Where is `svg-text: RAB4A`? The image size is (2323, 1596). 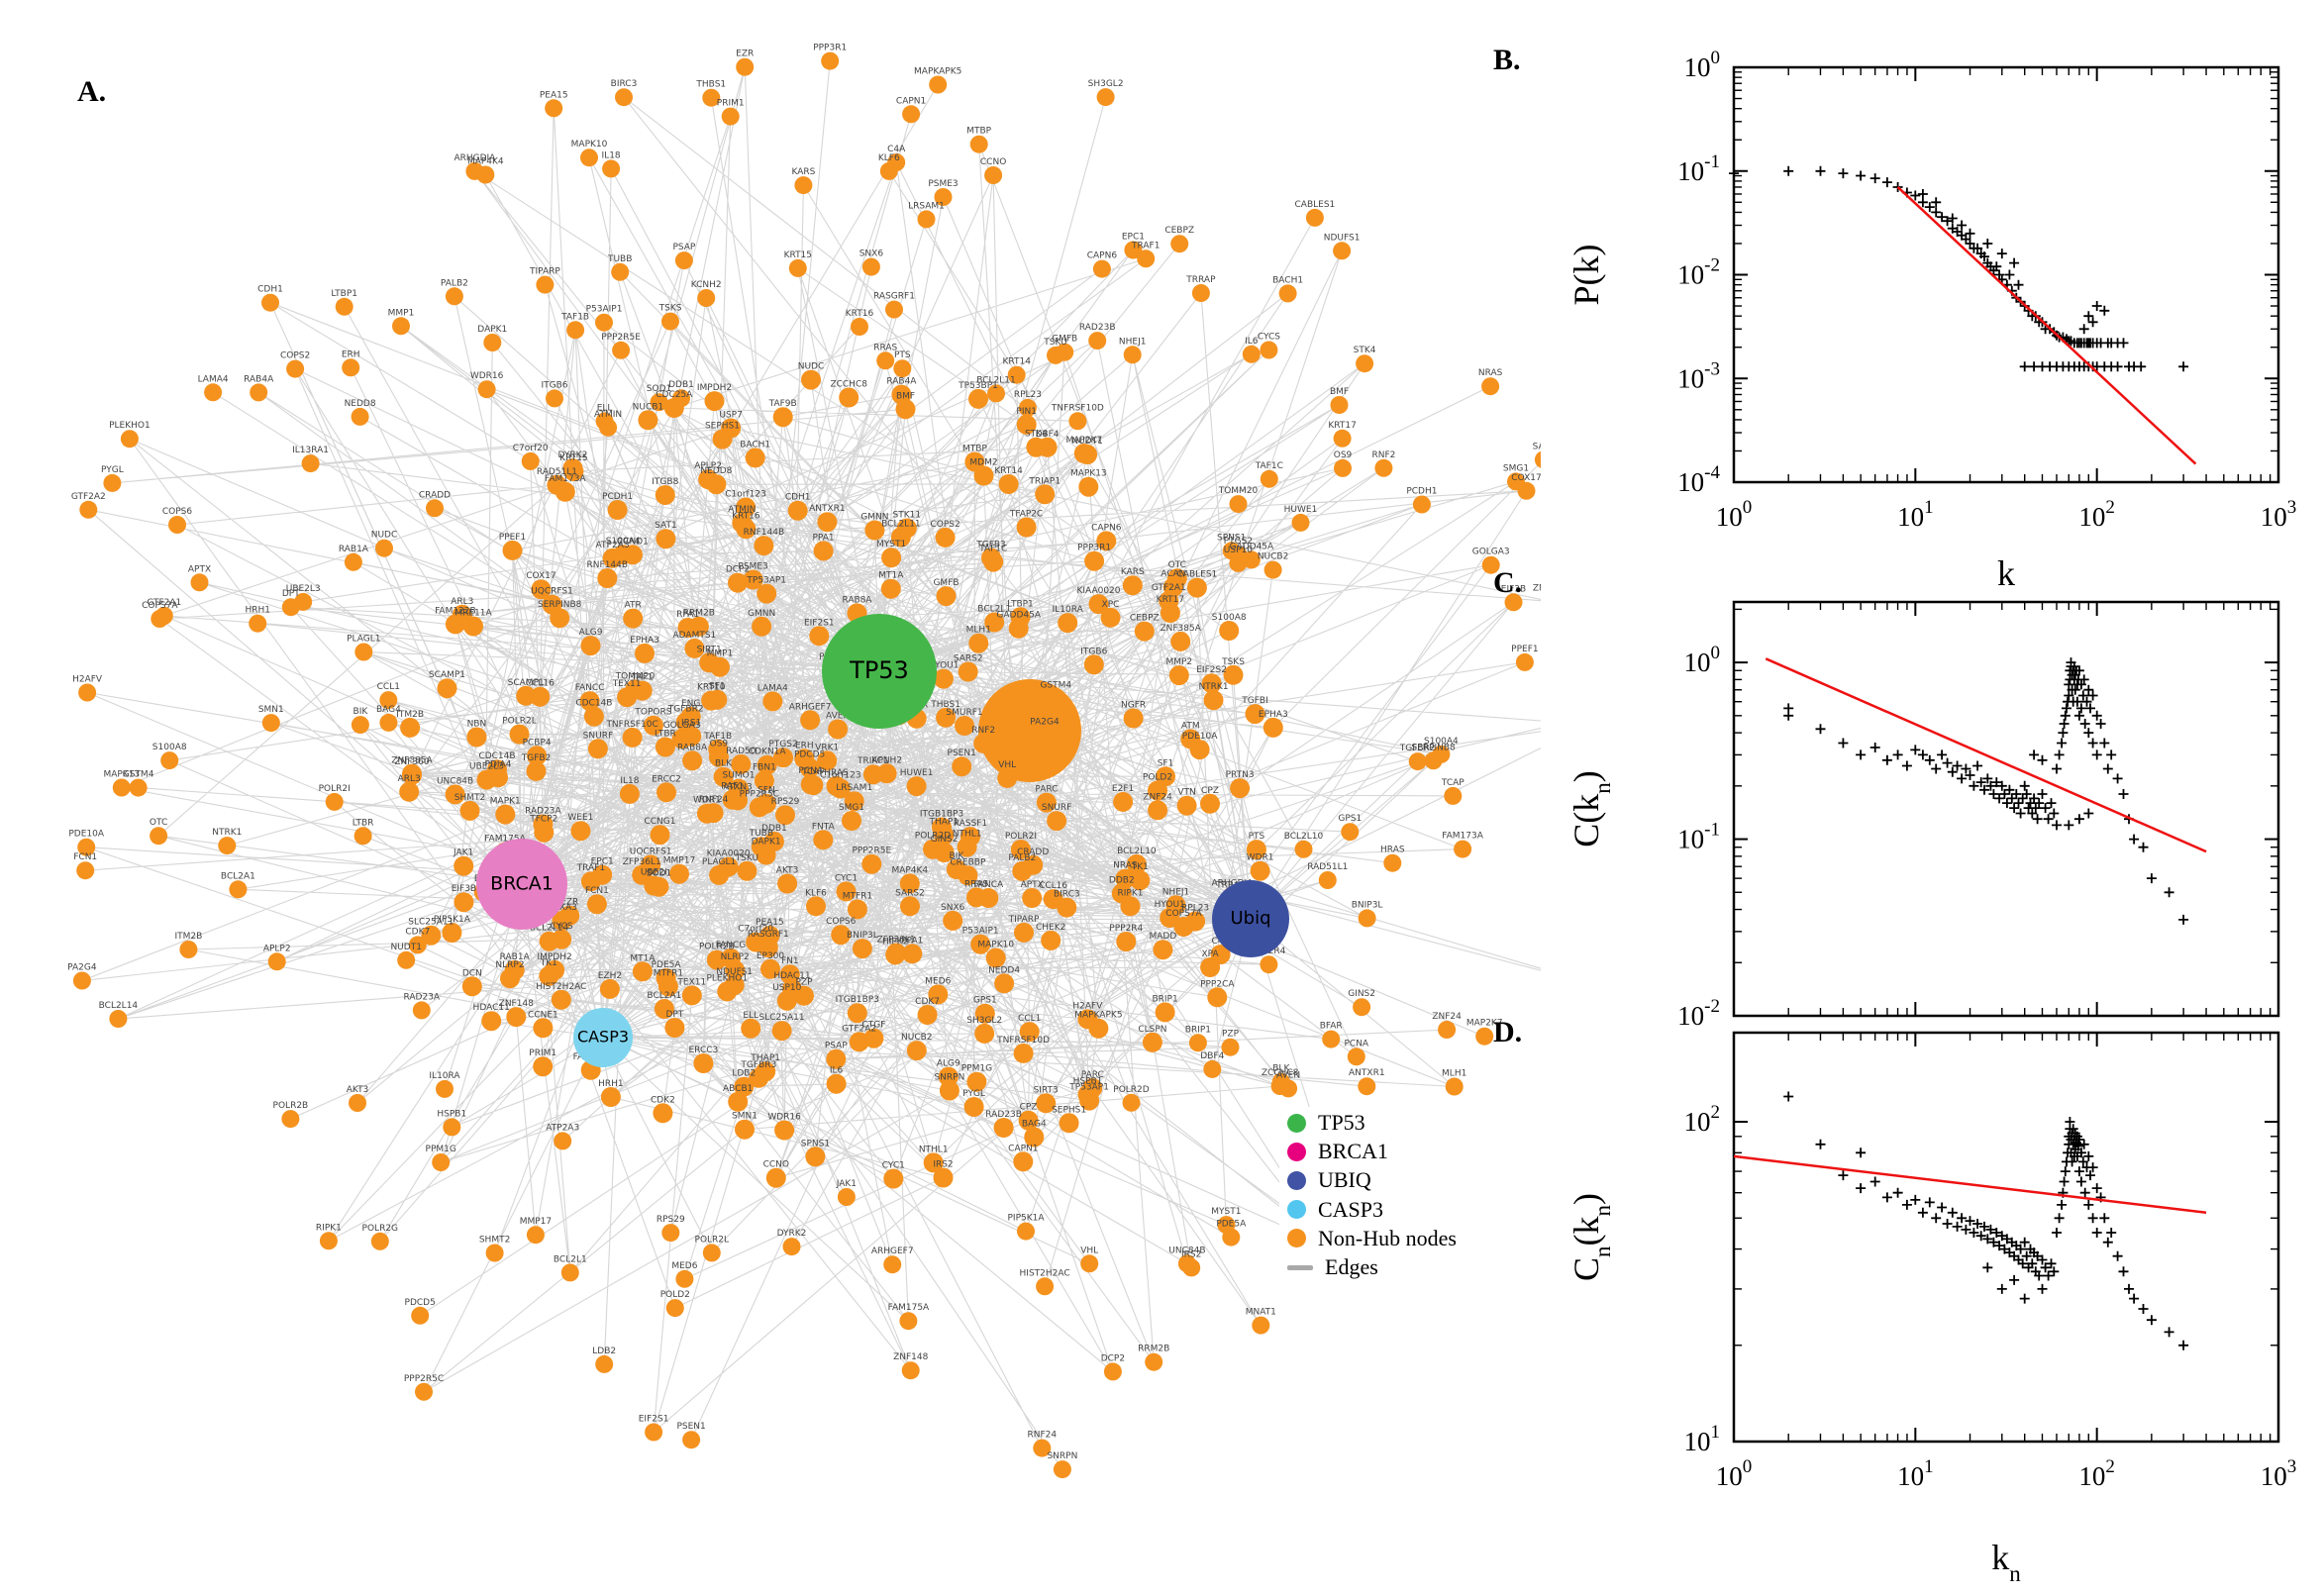 svg-text: RAB4A is located at coordinates (259, 379).